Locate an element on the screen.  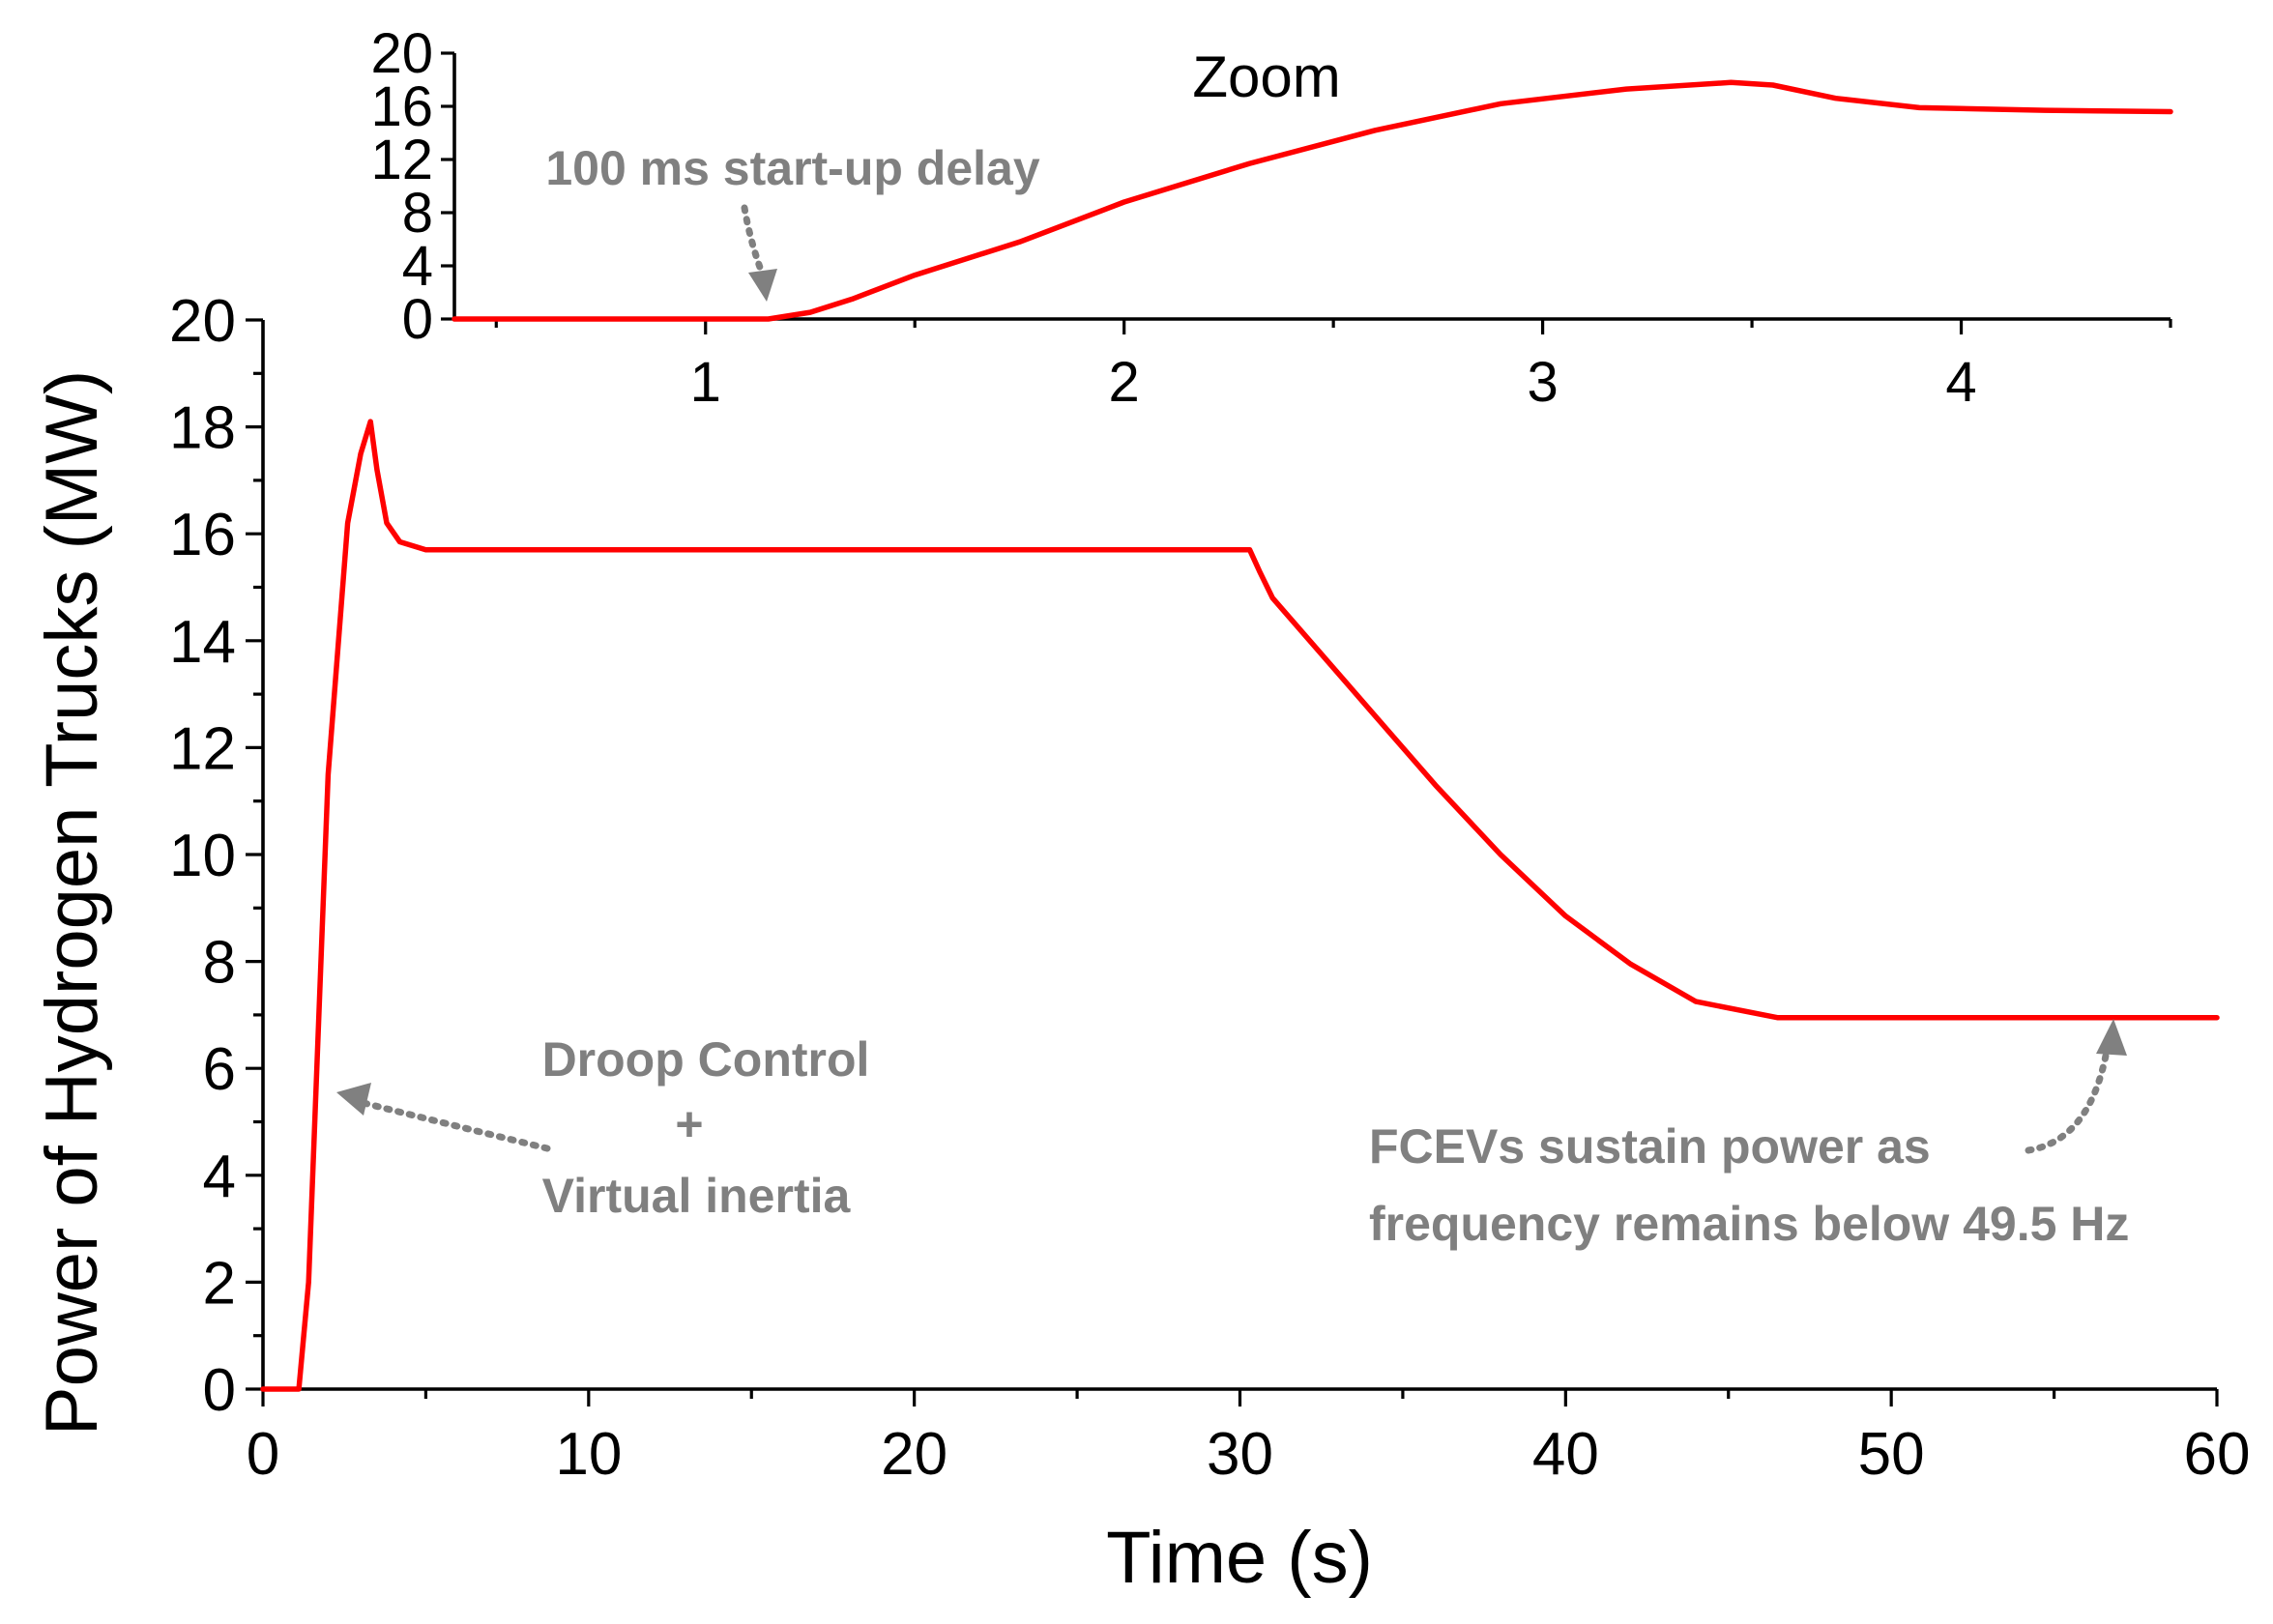
main-y-tick-label: 2 is located at coordinates (219, 1284).